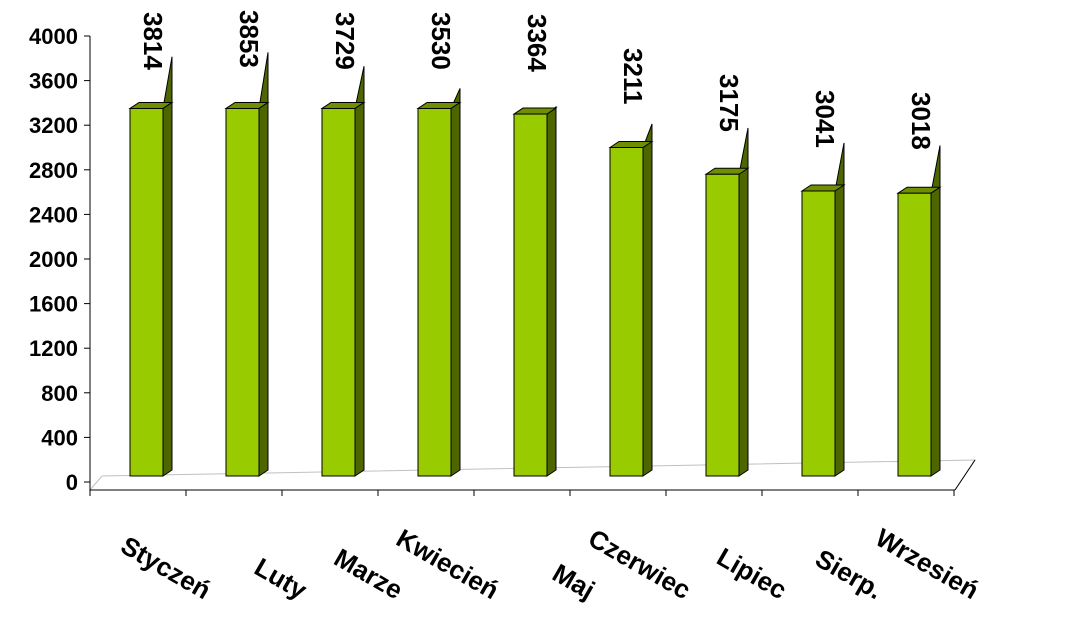 Image resolution: width=1074 pixels, height=640 pixels. Describe the element at coordinates (965, 475) in the screenshot. I see `x-axis-depth-line` at that location.